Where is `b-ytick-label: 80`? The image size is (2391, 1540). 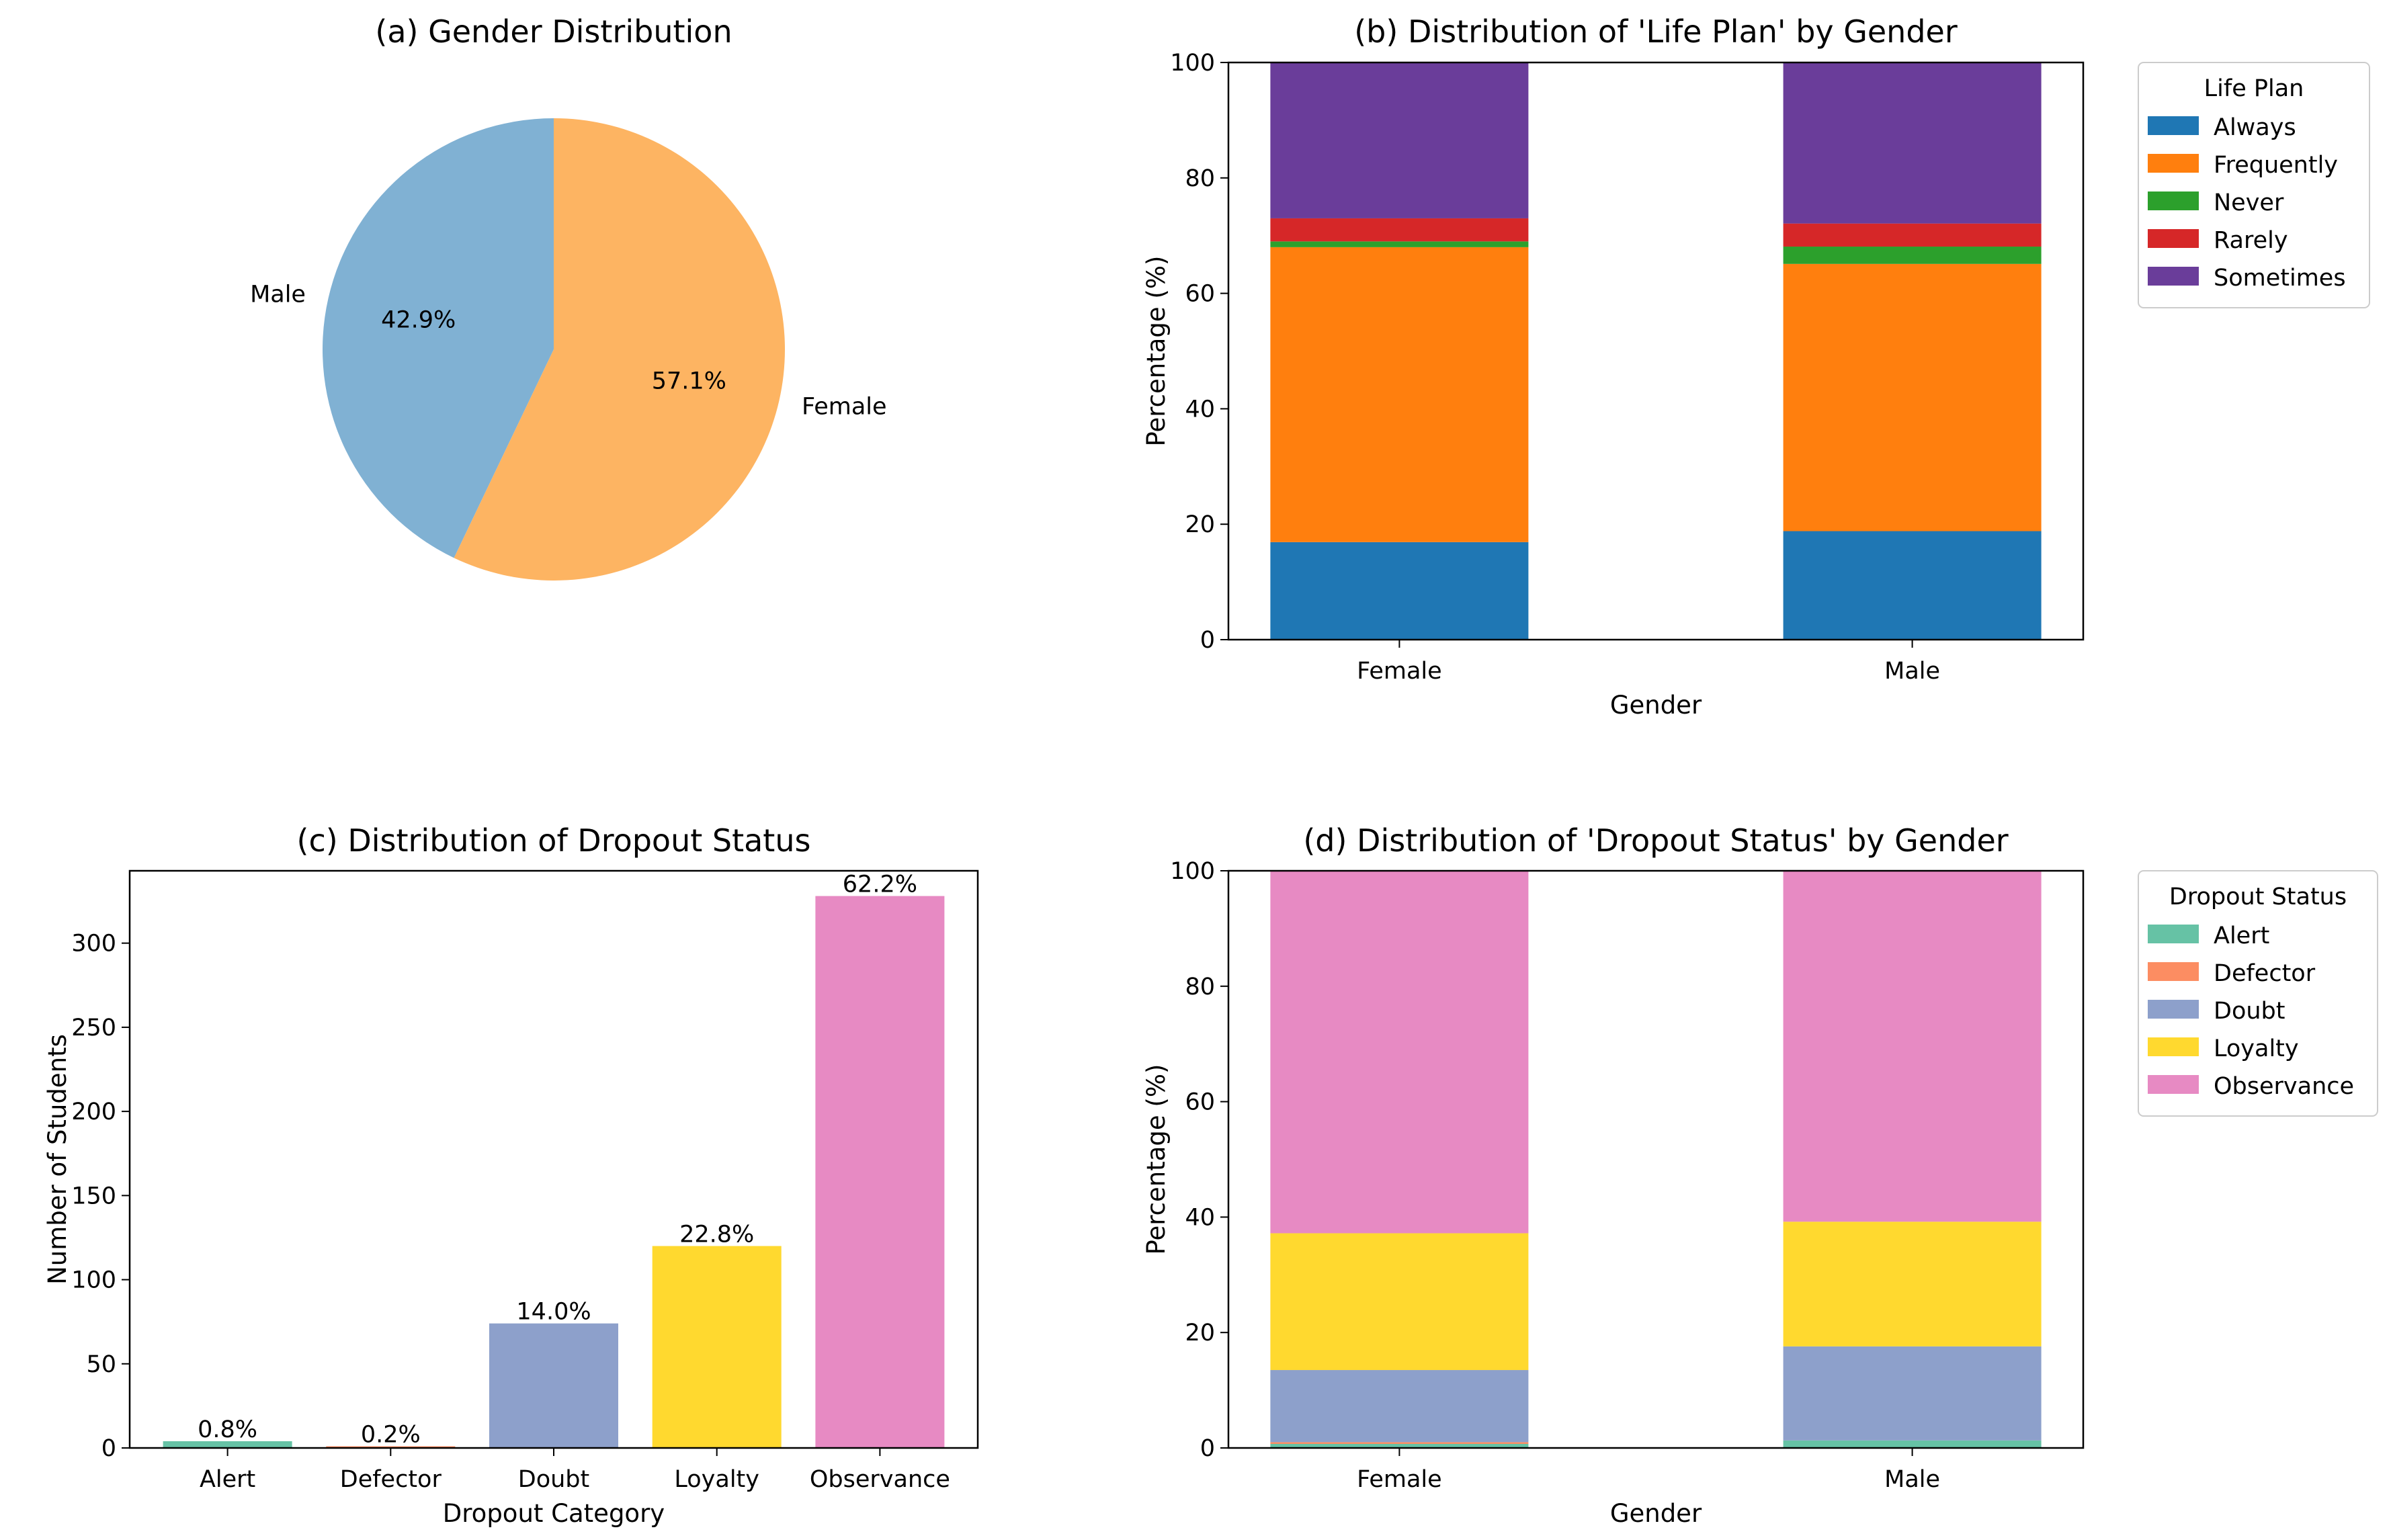
b-ytick-label: 80 is located at coordinates (1200, 178).